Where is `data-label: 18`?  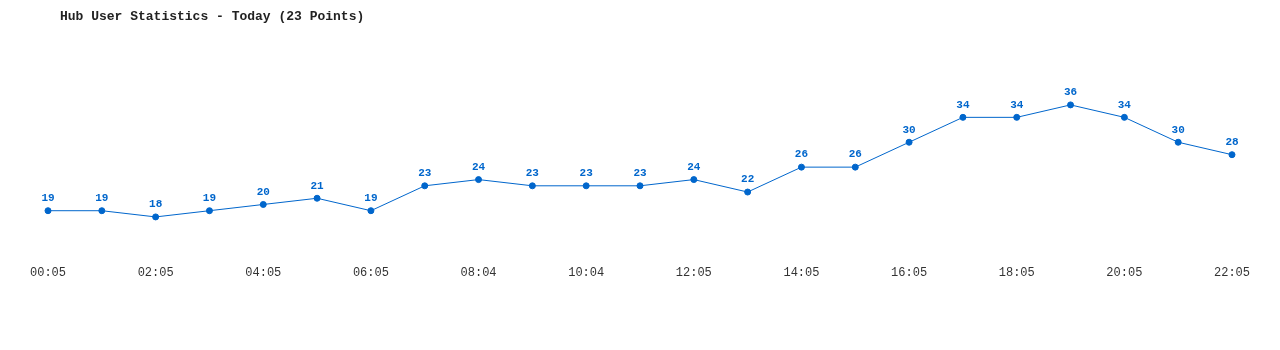 data-label: 18 is located at coordinates (156, 204).